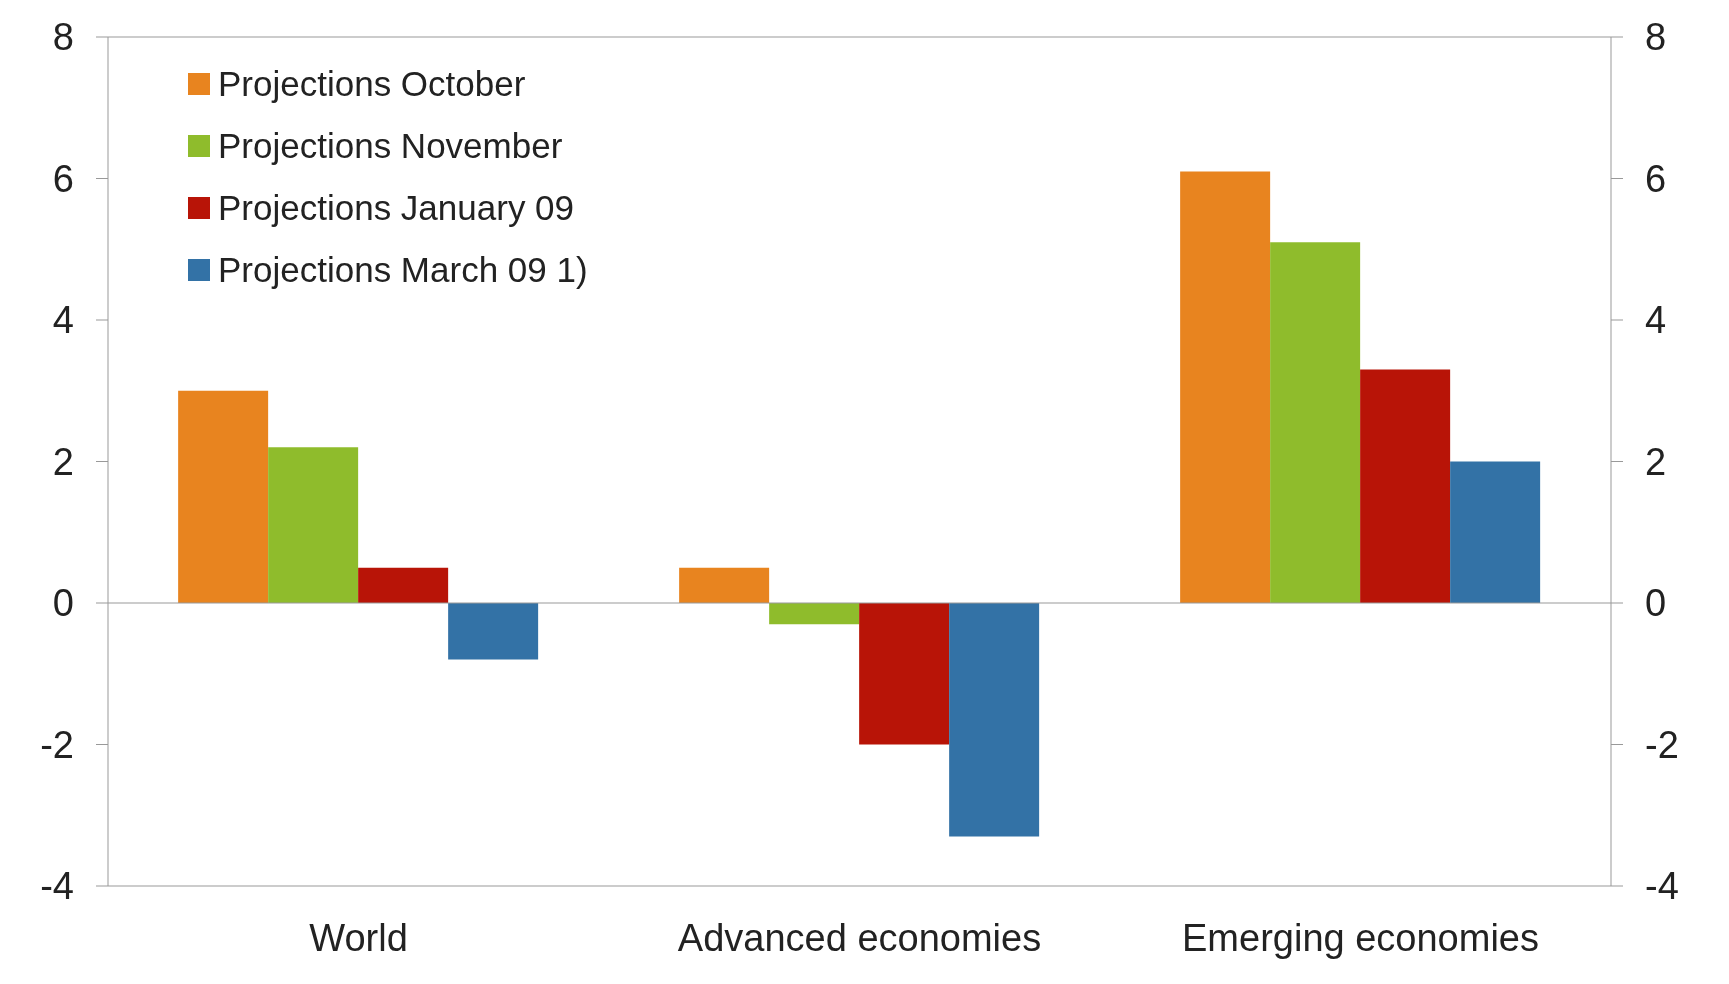 This screenshot has height=984, width=1729. Describe the element at coordinates (63, 320) in the screenshot. I see `y-tick-label: 4` at that location.